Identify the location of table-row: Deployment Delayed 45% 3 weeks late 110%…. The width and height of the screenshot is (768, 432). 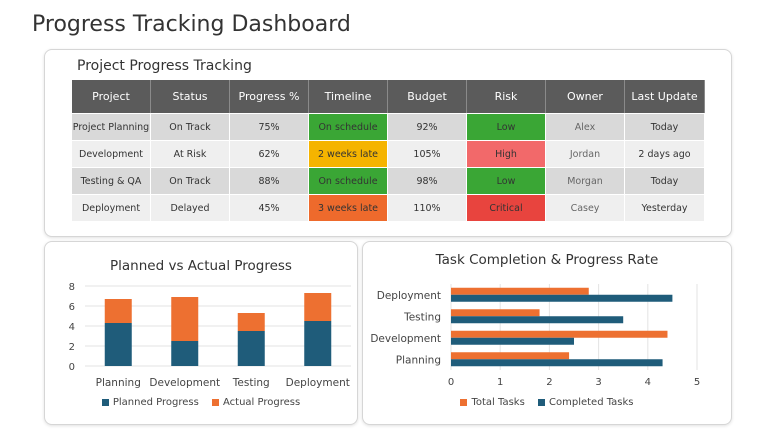
(388, 207).